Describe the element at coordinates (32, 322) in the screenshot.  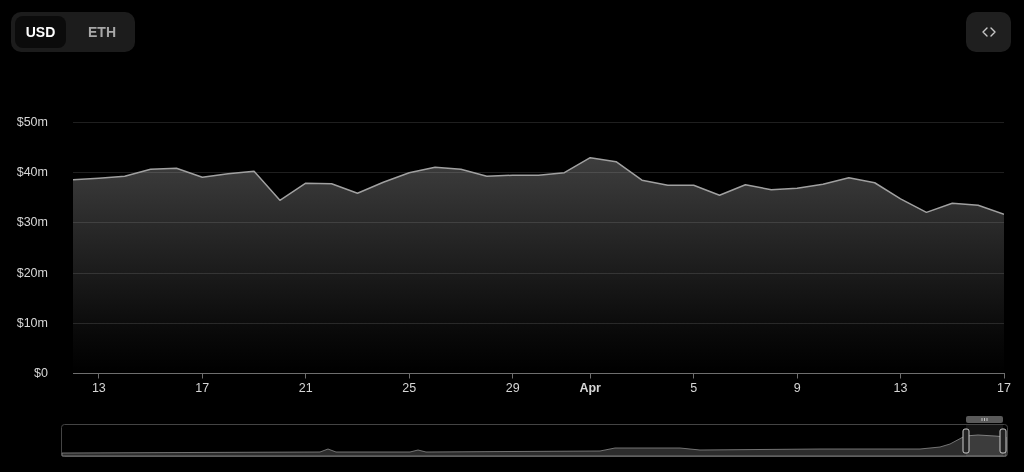
I see `y-tick-label: $10m` at that location.